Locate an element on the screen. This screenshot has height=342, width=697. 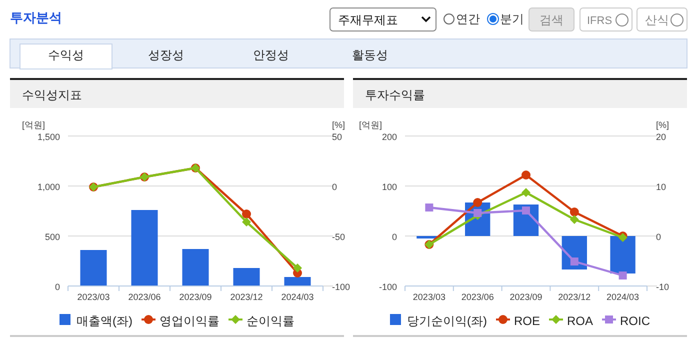
text: 분기 is located at coordinates (512, 19).